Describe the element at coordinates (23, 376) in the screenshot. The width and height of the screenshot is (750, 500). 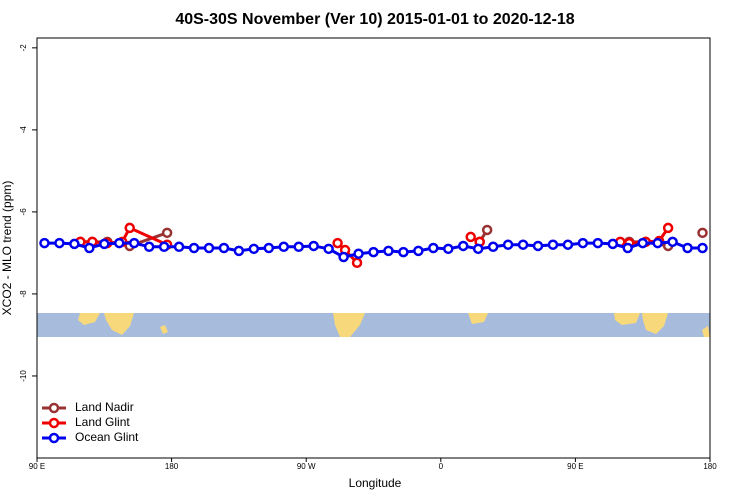
I see `y-tick-label: -10` at that location.